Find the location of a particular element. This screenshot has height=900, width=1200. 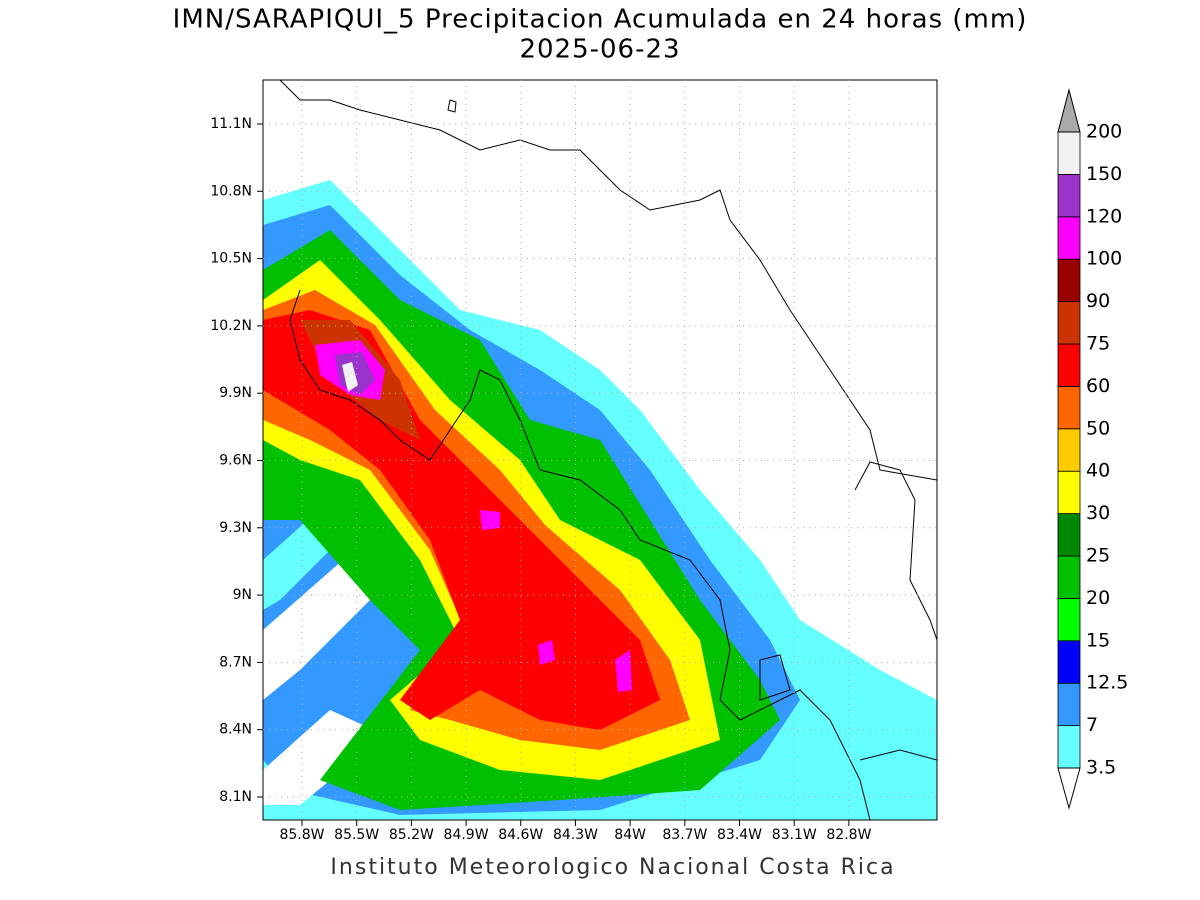

colorbar-label: 20 is located at coordinates (1098, 598).